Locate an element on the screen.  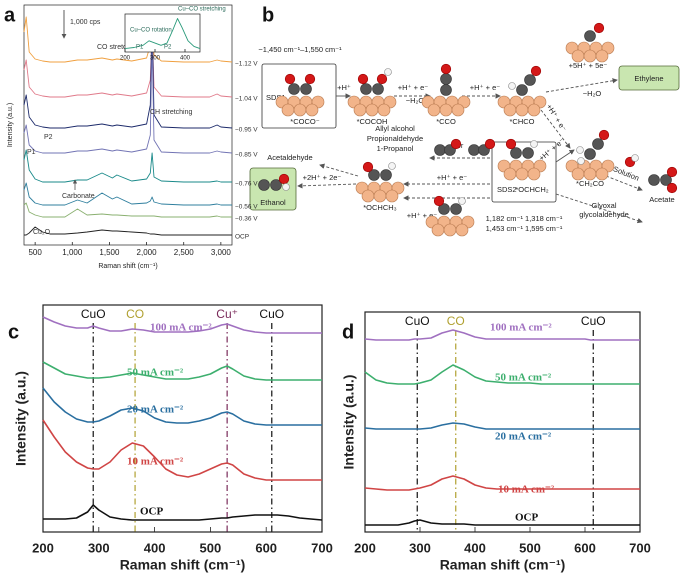
intermediate: *COCO⁻ is located at coordinates (304, 121).